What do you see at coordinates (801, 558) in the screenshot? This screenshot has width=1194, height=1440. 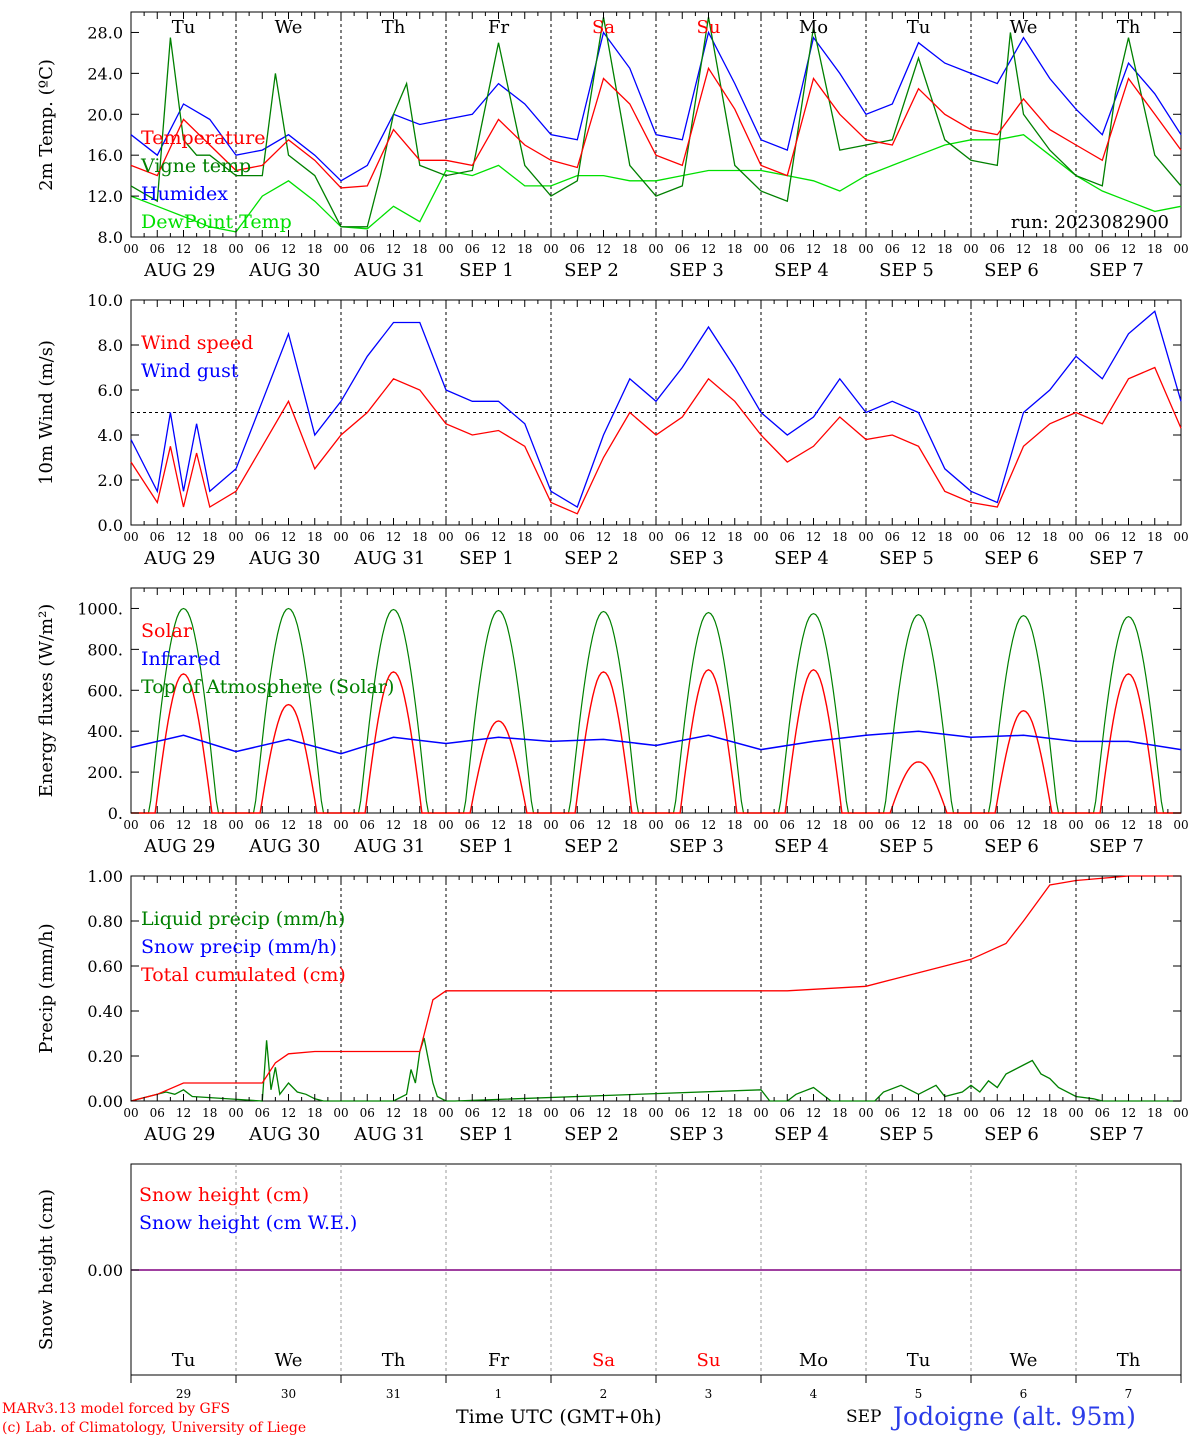 I see `x-date-label: SEP 4` at bounding box center [801, 558].